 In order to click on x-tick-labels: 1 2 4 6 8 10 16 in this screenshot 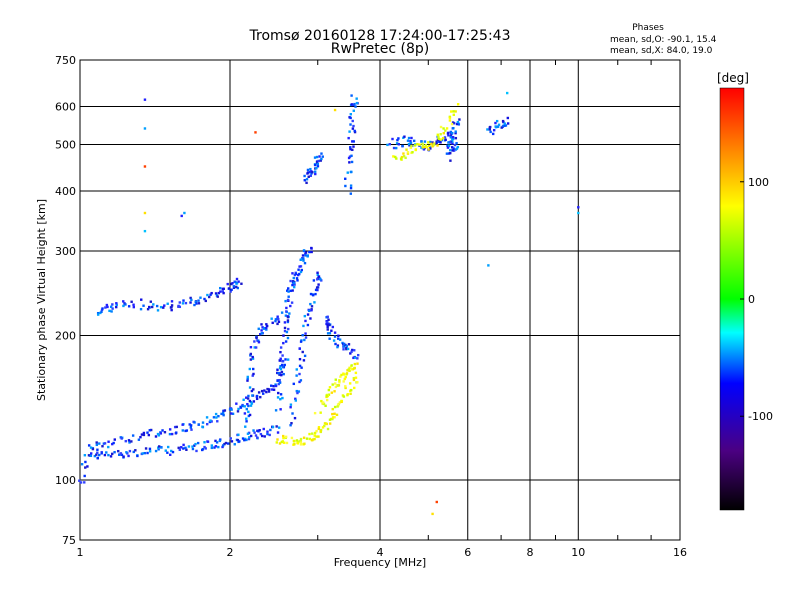, I will do `click(382, 552)`.